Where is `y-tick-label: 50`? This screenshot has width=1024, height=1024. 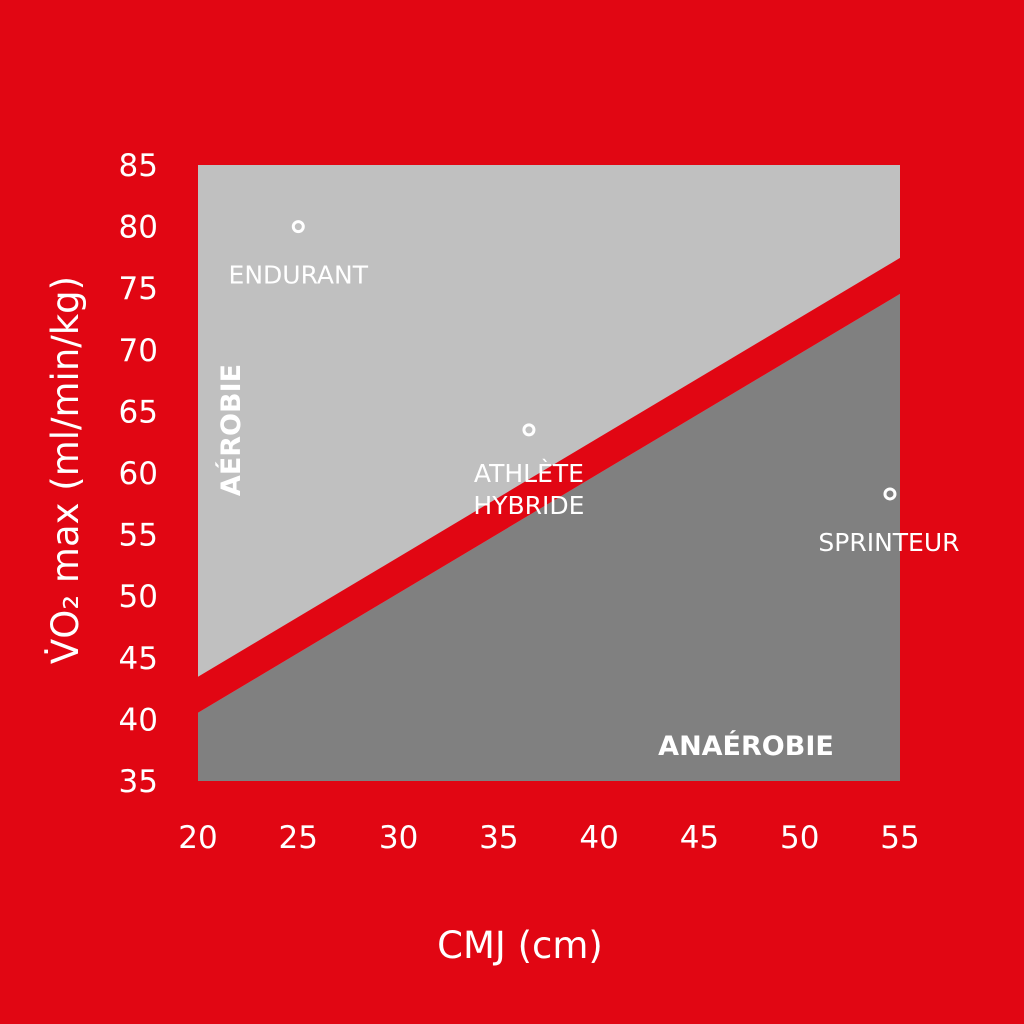 y-tick-label: 50 is located at coordinates (138, 597).